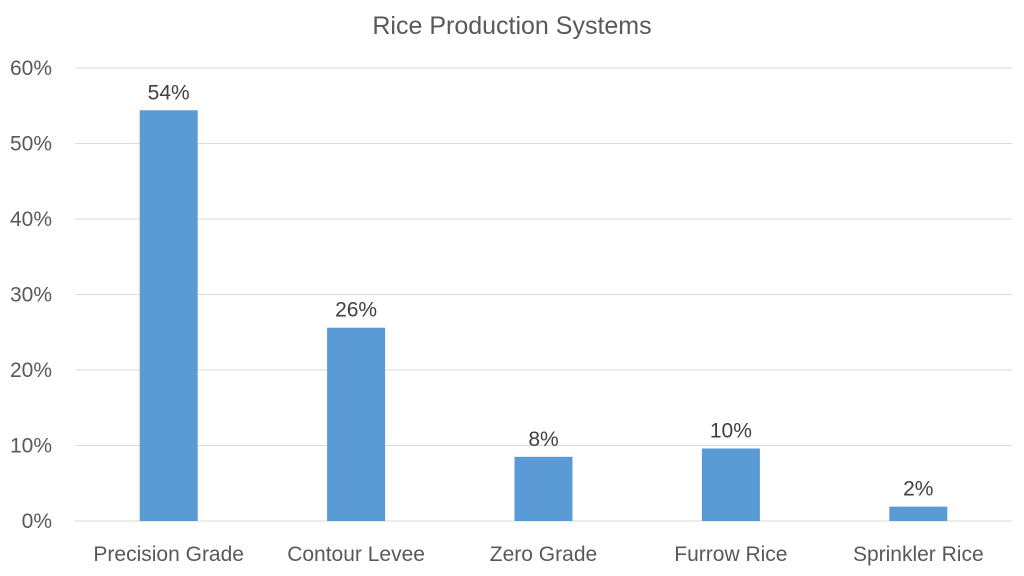 Image resolution: width=1024 pixels, height=576 pixels. What do you see at coordinates (31, 219) in the screenshot?
I see `y-tick-label: 40%` at bounding box center [31, 219].